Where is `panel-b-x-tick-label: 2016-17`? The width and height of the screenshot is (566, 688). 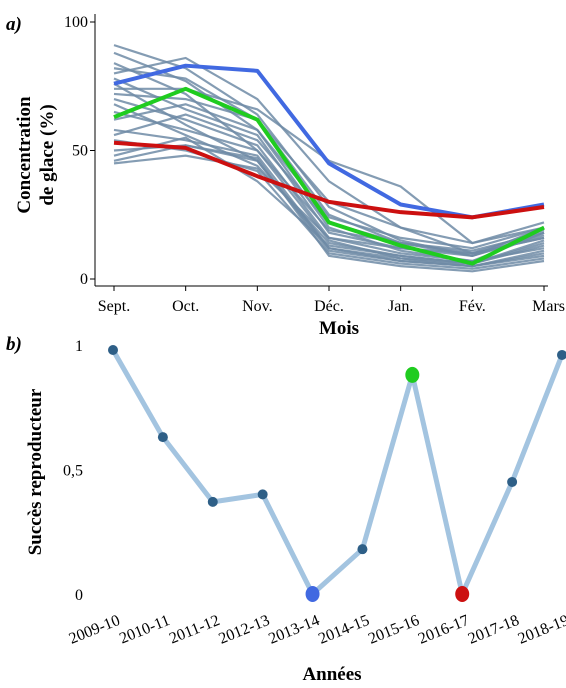
panel-b-x-tick-label: 2016-17 is located at coordinates (444, 630).